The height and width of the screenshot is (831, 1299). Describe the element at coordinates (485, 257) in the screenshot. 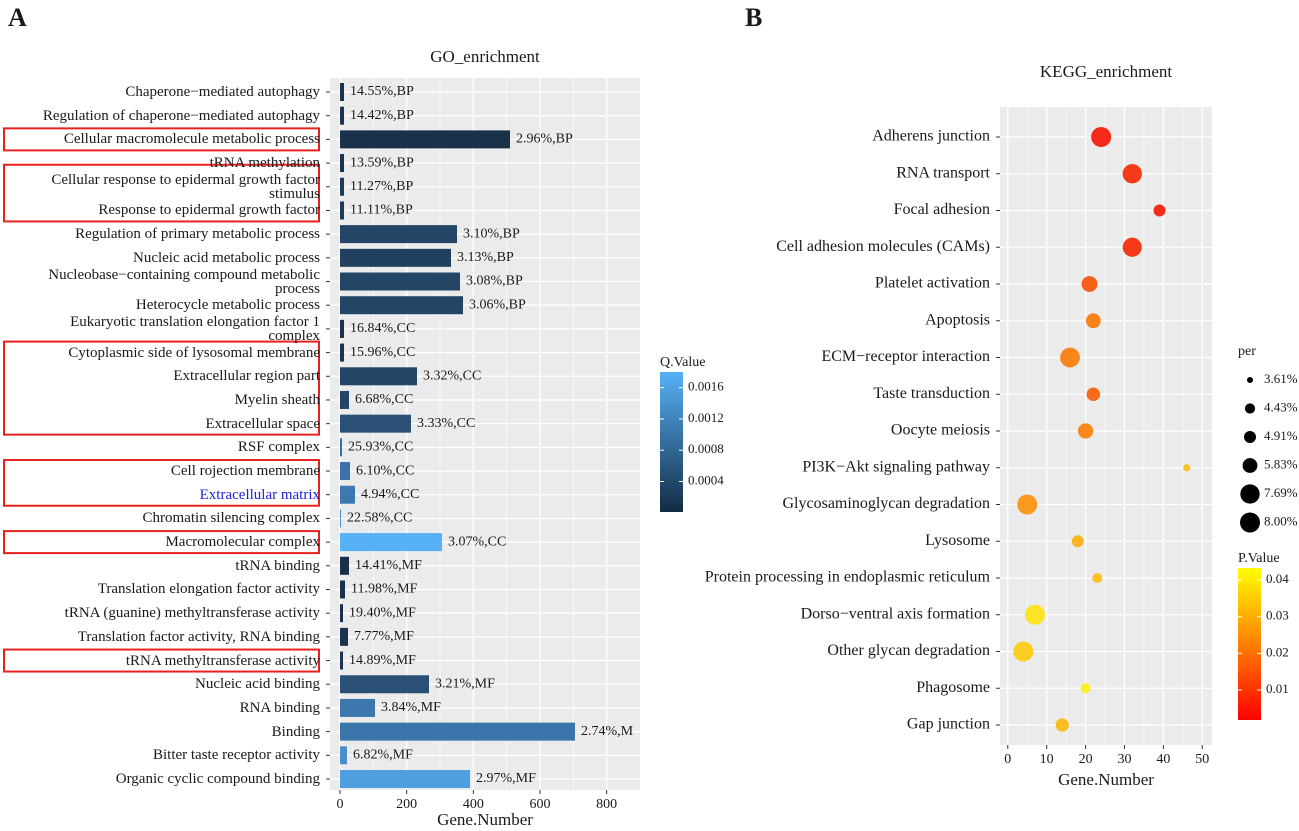

I see `bar-annotation: 3.13%,BP` at that location.